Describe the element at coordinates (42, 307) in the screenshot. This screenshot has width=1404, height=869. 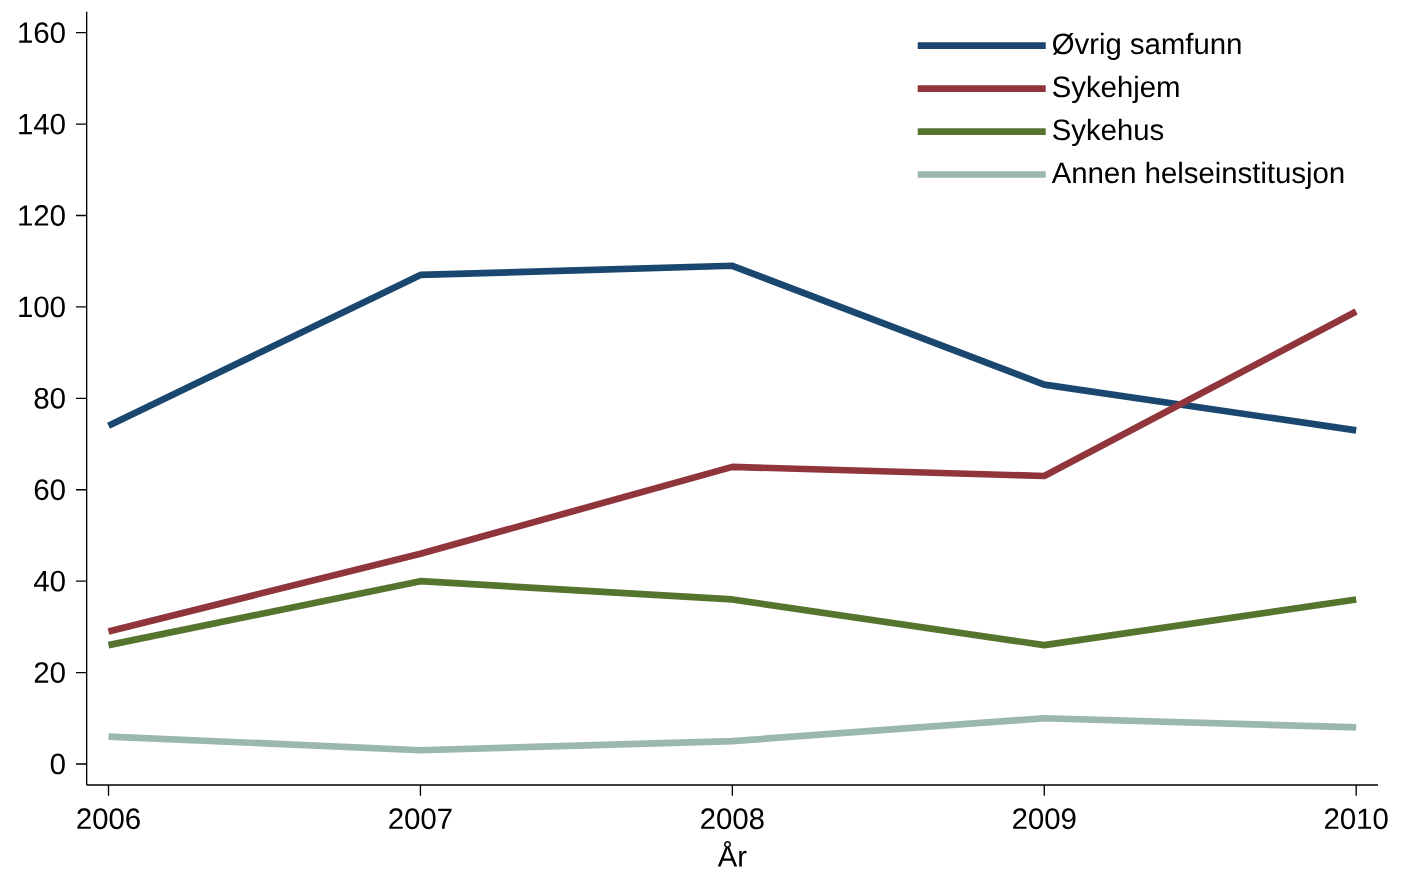
I see `y-tick-label: 100` at that location.